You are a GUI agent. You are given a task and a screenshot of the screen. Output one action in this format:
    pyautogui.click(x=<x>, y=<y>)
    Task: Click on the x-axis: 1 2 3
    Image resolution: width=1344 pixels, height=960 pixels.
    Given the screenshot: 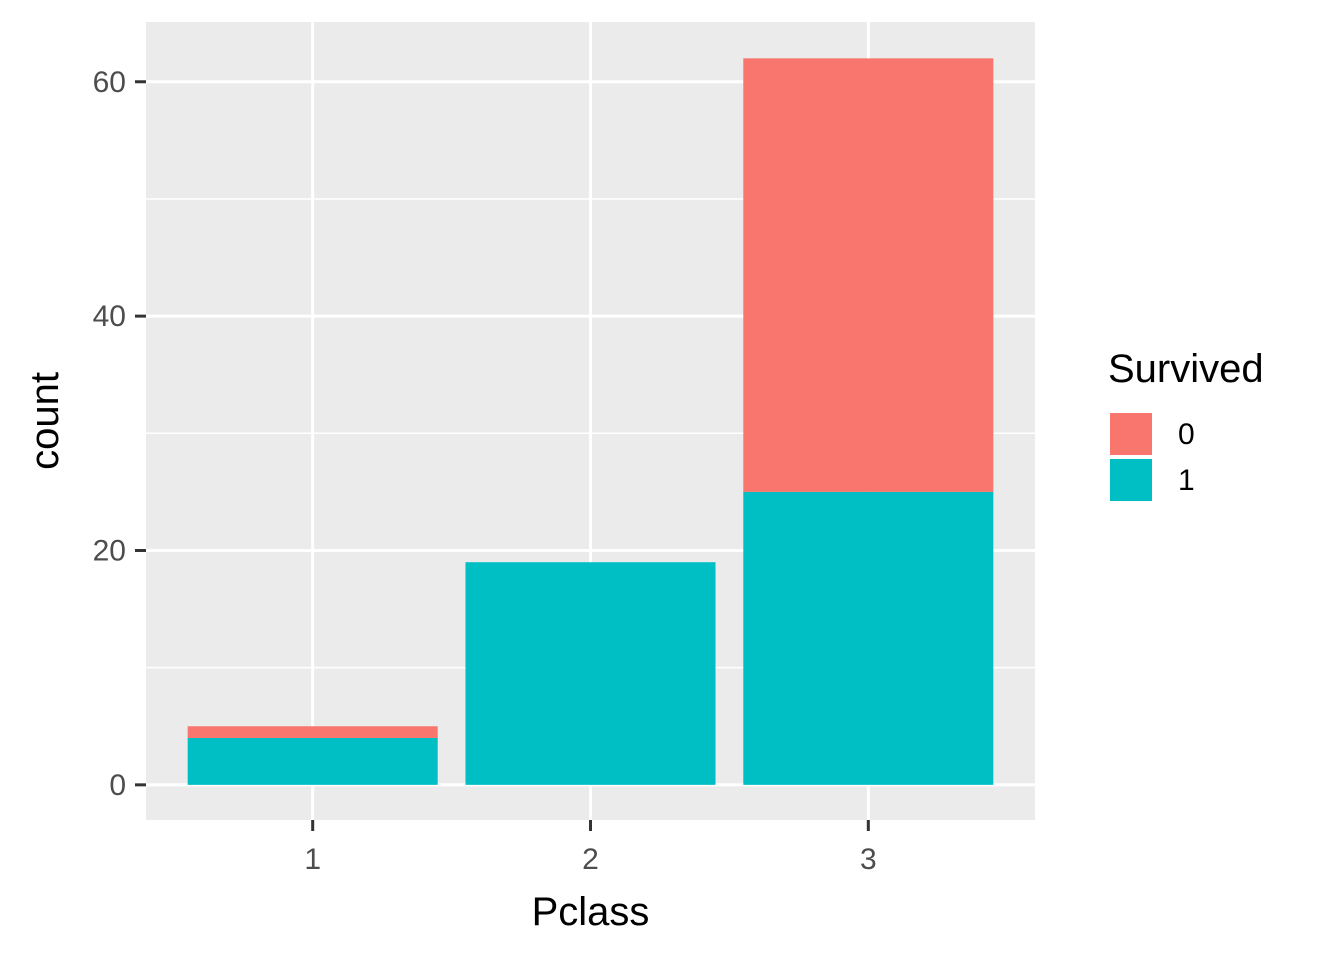 What is the action you would take?
    pyautogui.click(x=590, y=848)
    